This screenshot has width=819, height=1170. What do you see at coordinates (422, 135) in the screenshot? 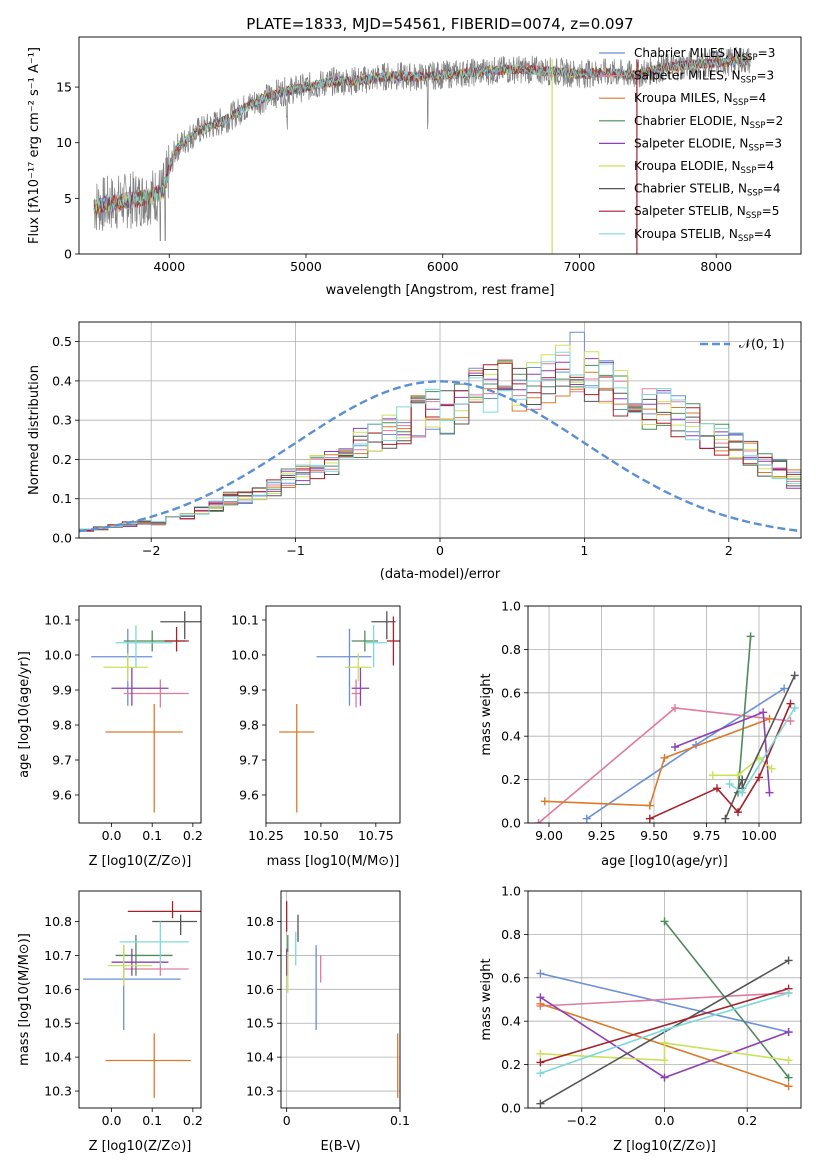
I see `model-spectrum-chabrier-stelib` at bounding box center [422, 135].